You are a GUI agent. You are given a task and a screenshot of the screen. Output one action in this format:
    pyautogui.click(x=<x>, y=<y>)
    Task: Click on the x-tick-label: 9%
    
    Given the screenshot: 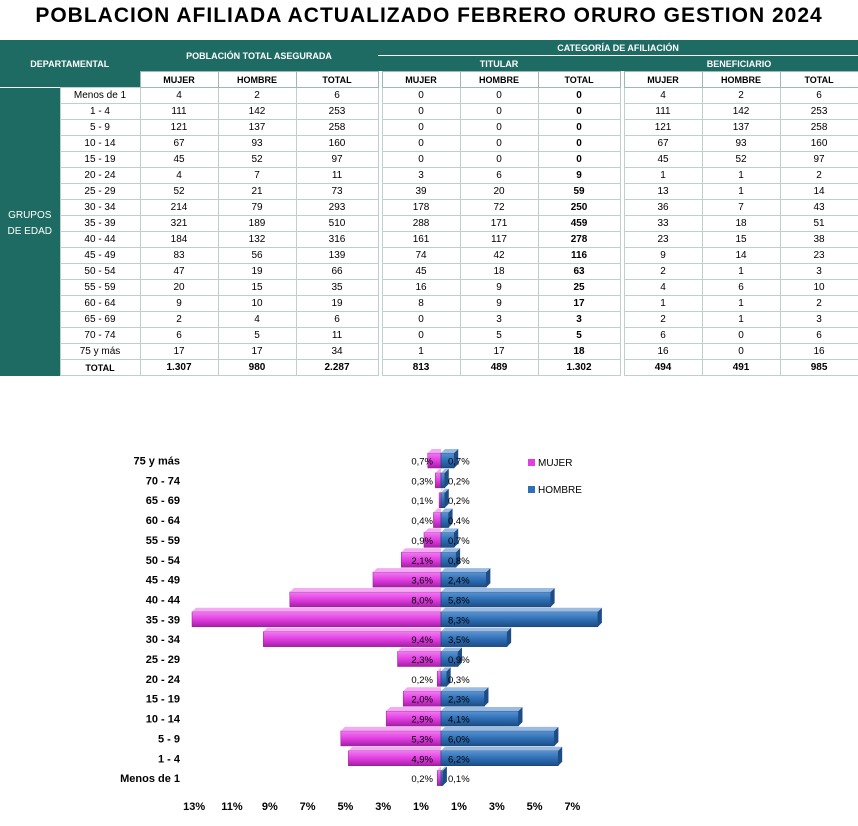 What is the action you would take?
    pyautogui.click(x=270, y=807)
    